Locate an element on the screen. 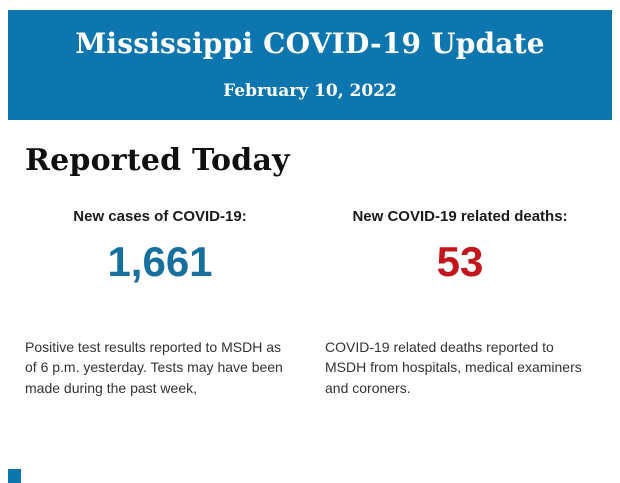 This screenshot has height=483, width=620. next-section-corner is located at coordinates (14, 476).